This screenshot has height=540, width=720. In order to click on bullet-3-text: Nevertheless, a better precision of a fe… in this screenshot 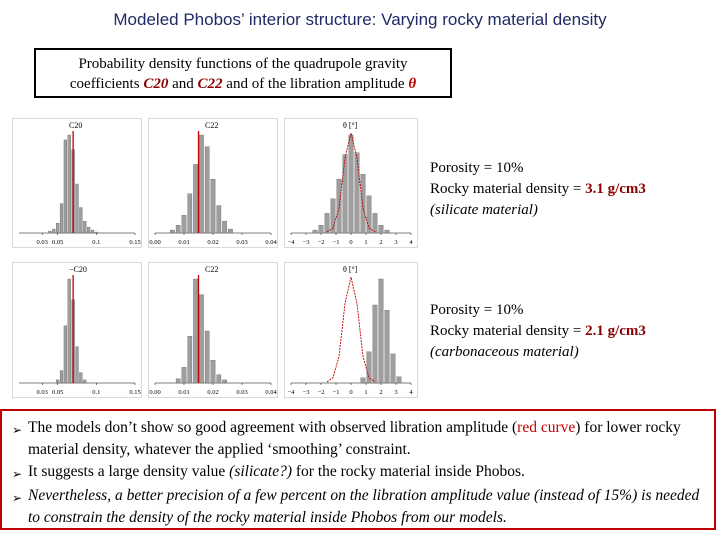, I will do `click(364, 506)`.